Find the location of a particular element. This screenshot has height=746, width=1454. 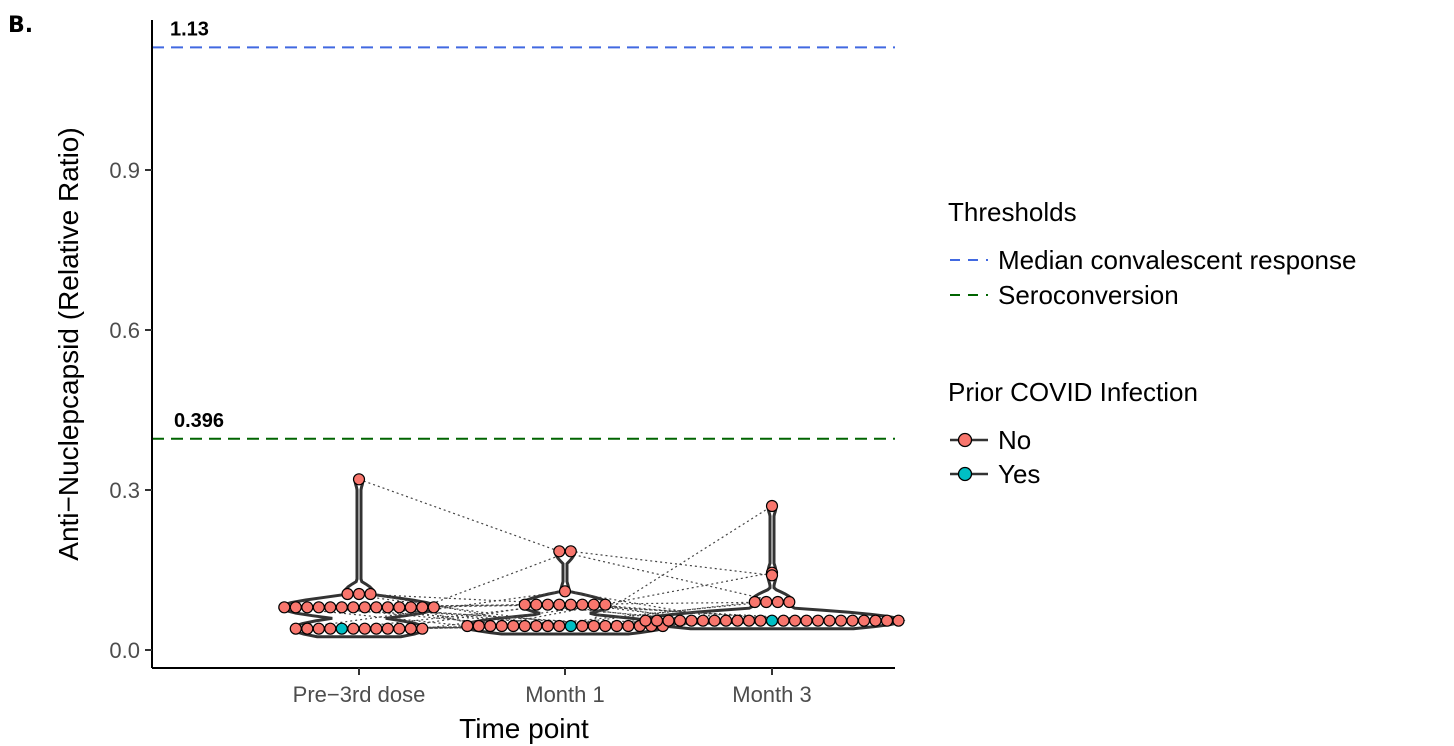

legend-thresholds-title: Thresholds is located at coordinates (1012, 212).